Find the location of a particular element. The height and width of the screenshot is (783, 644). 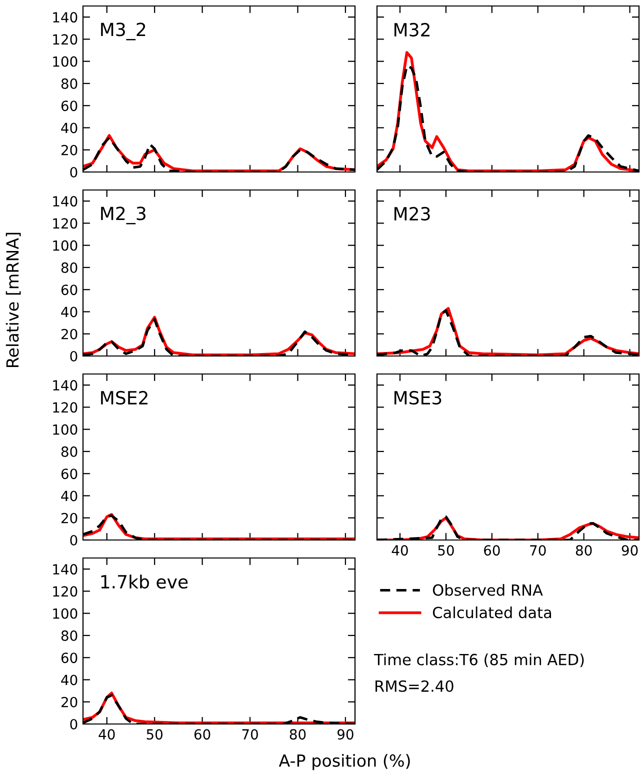

text: RMS=2.40 is located at coordinates (415, 686).